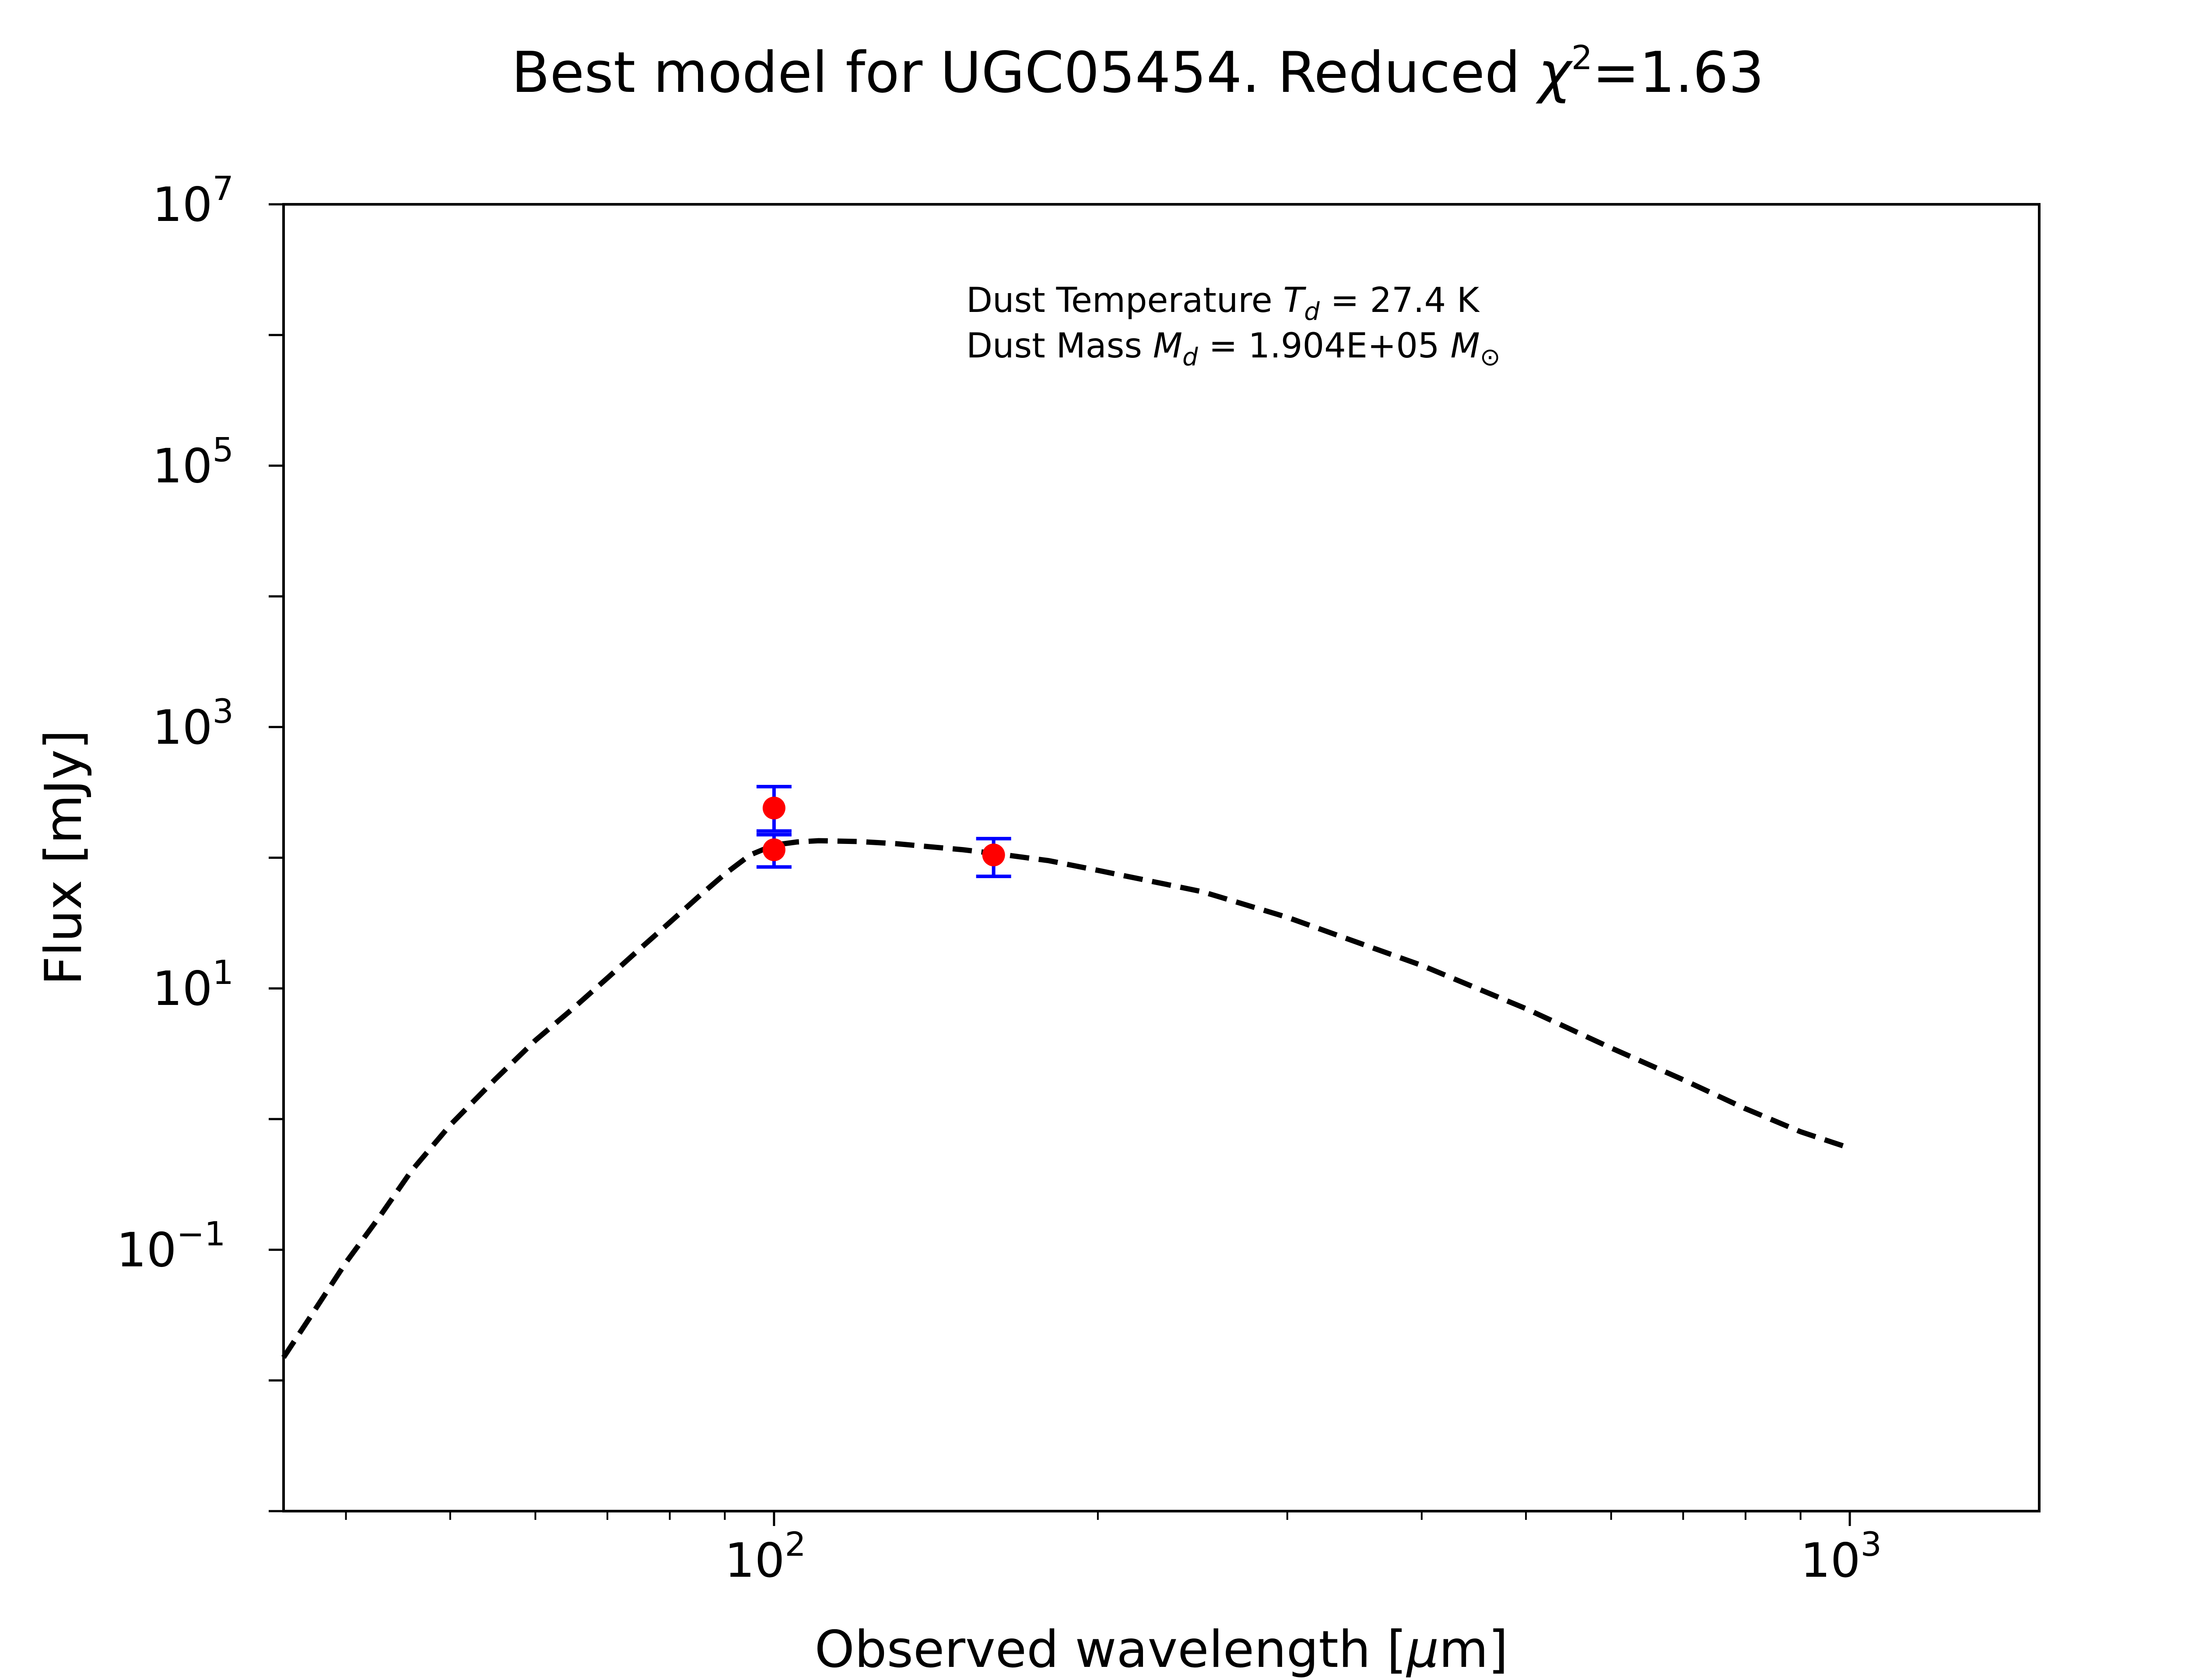 This screenshot has height=1680, width=2188. Describe the element at coordinates (193, 462) in the screenshot. I see `y-tick-label: 10⁵` at that location.